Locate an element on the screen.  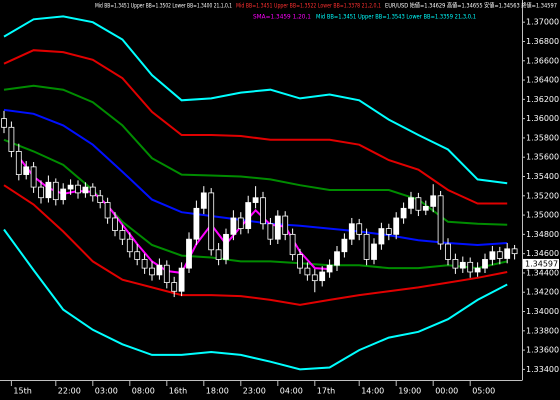
annotation: SMA=1.3459 1,20,1 is located at coordinates (282, 17).